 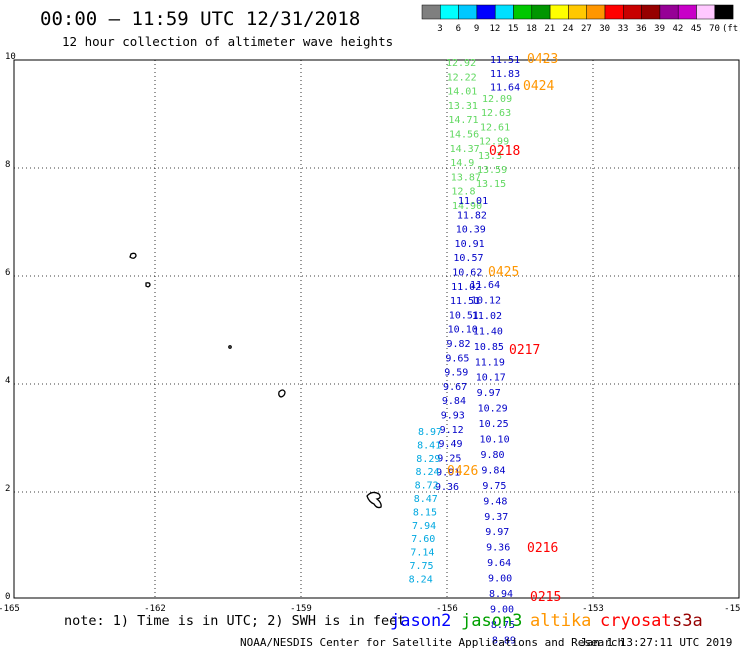 What do you see at coordinates (656, 642) in the screenshot?
I see `generated-timestamp: Jan 1 13:27:11 UTC 2019` at bounding box center [656, 642].